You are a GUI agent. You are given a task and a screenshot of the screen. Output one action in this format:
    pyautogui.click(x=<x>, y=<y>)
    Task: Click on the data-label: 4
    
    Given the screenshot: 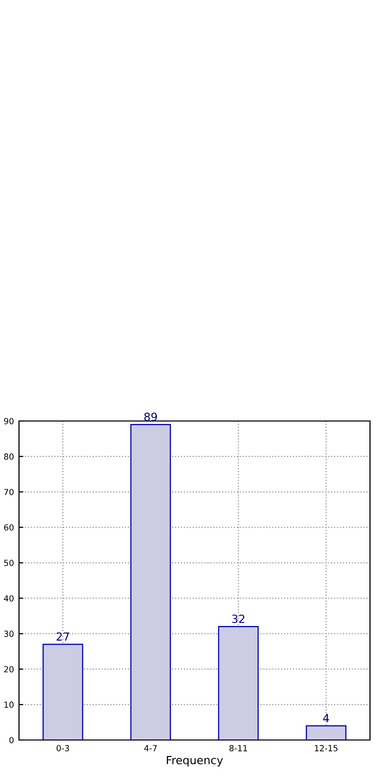 What is the action you would take?
    pyautogui.click(x=326, y=718)
    